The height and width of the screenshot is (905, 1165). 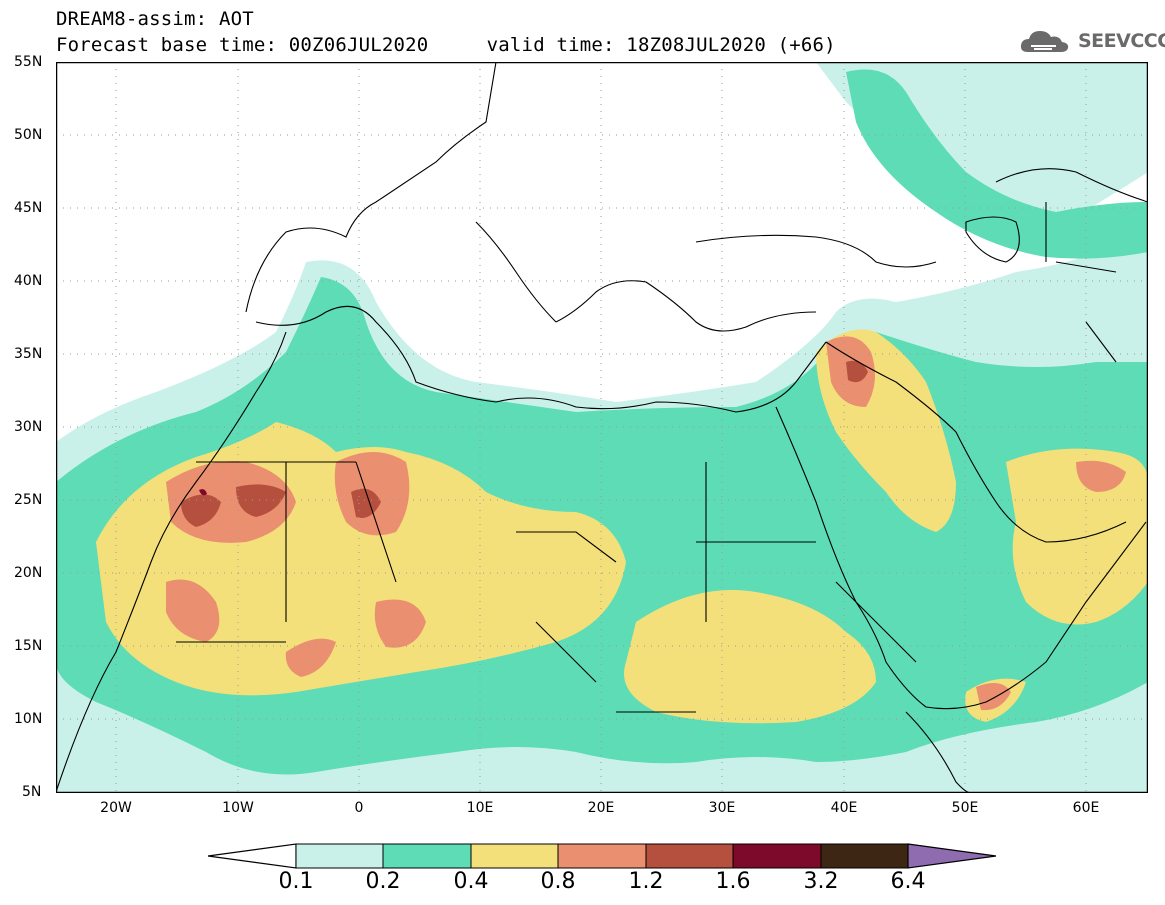 I want to click on lat-label: 45N, so click(x=28, y=208).